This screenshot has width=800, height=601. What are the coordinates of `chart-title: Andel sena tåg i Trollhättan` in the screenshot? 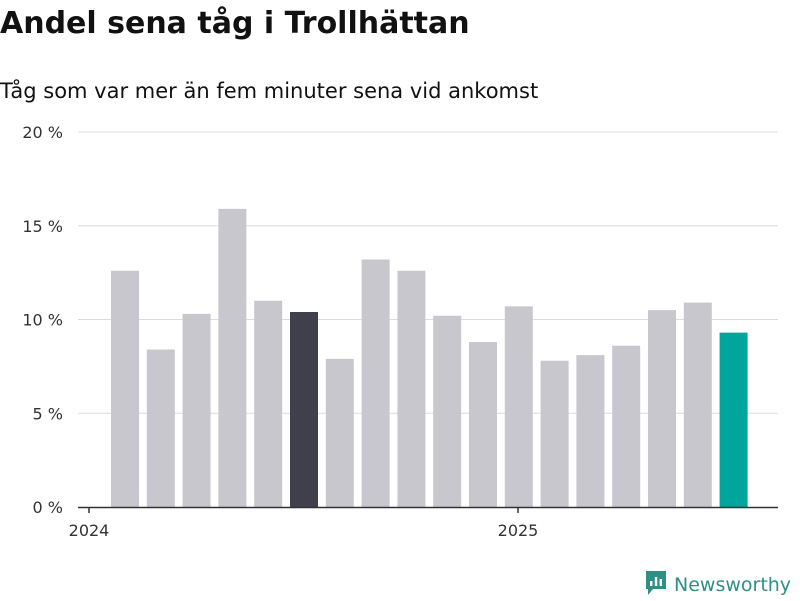 It's located at (235, 23).